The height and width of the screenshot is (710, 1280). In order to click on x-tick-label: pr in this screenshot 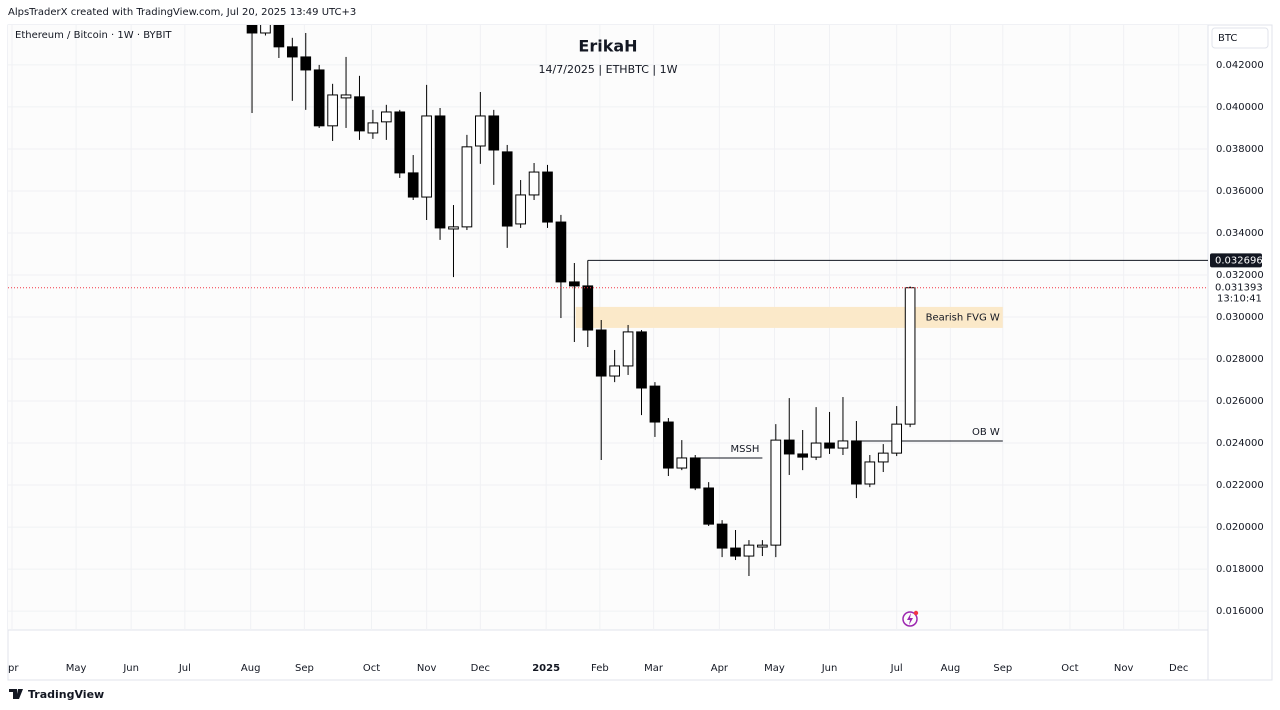, I will do `click(13, 668)`.